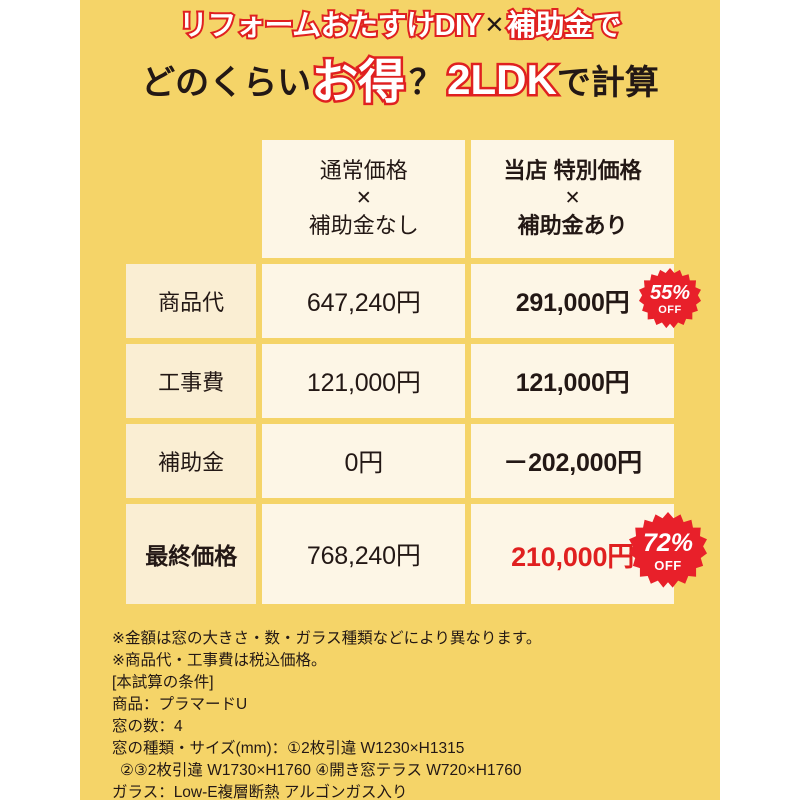  I want to click on row-3-label: 最終価格, so click(191, 556).